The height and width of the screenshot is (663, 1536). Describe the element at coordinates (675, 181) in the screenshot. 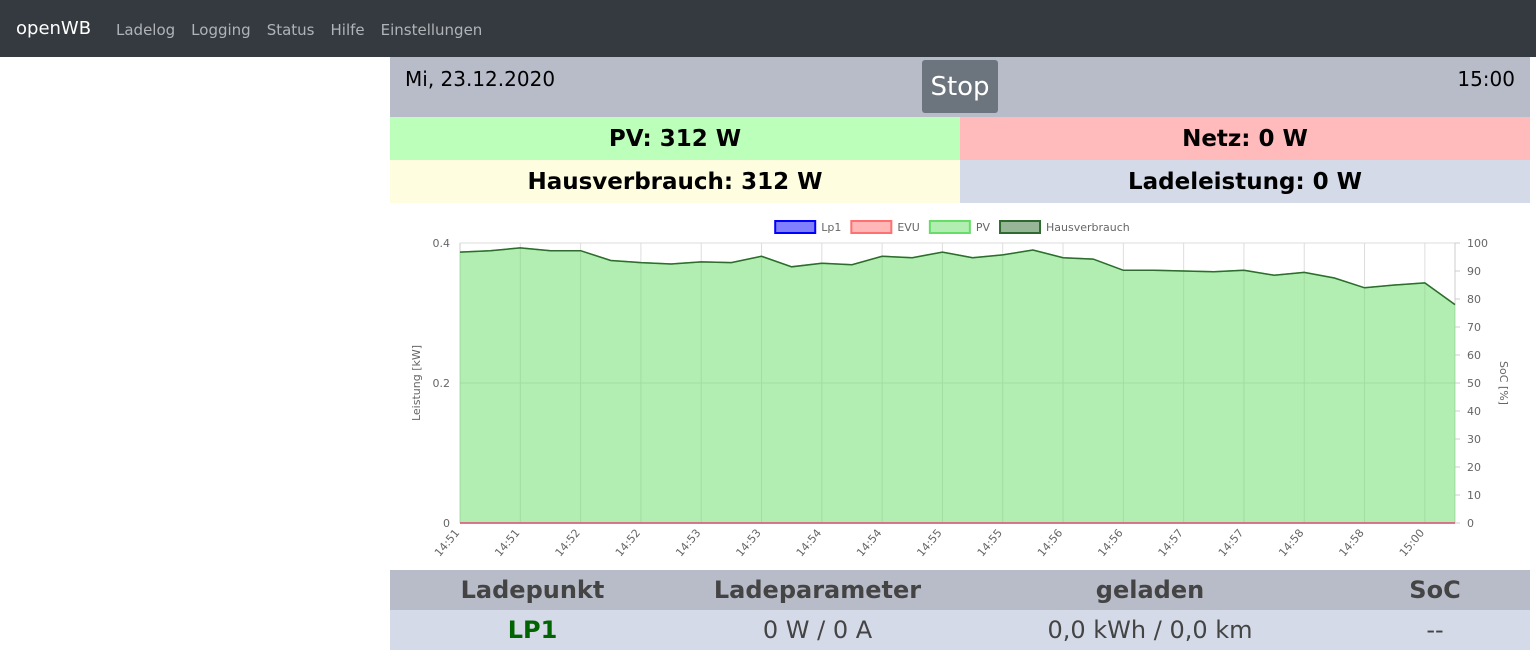

I see `haus-cell: Hausverbrauch: 312 W` at that location.